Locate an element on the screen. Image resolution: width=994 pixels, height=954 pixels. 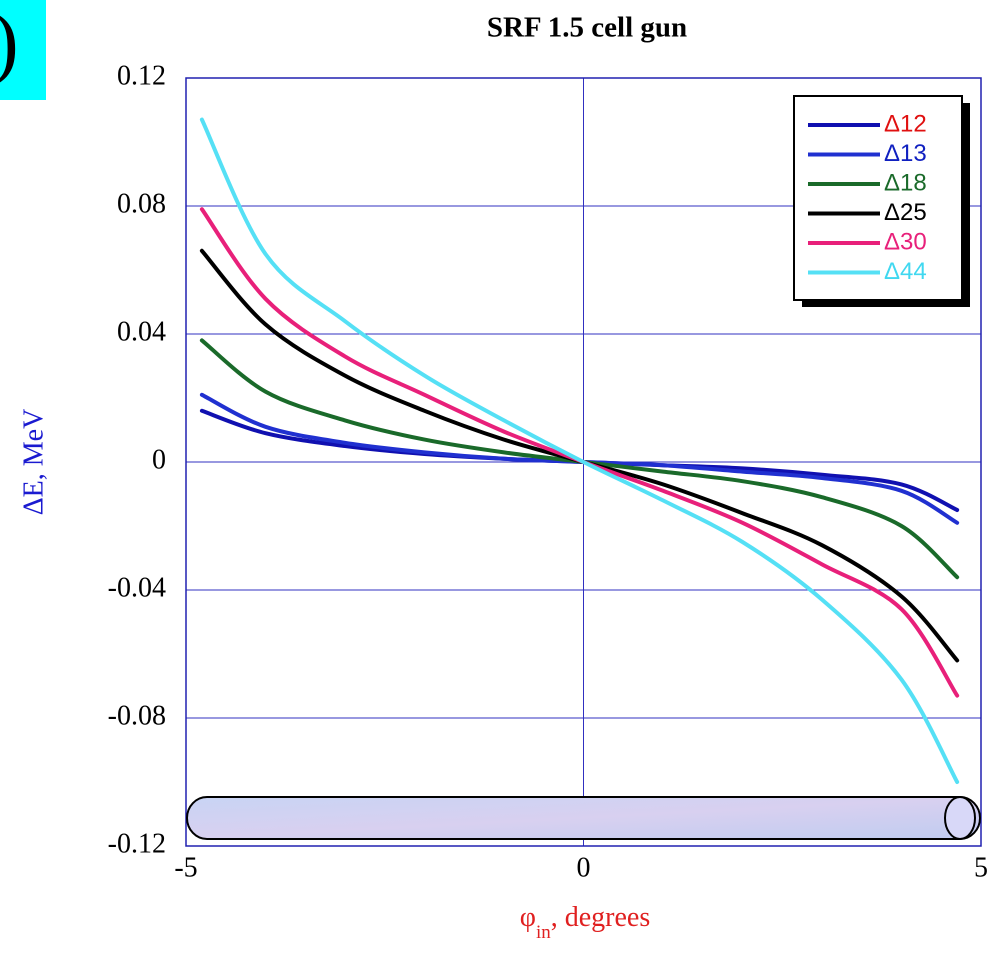
legend-label: Δ18 is located at coordinates (905, 182).